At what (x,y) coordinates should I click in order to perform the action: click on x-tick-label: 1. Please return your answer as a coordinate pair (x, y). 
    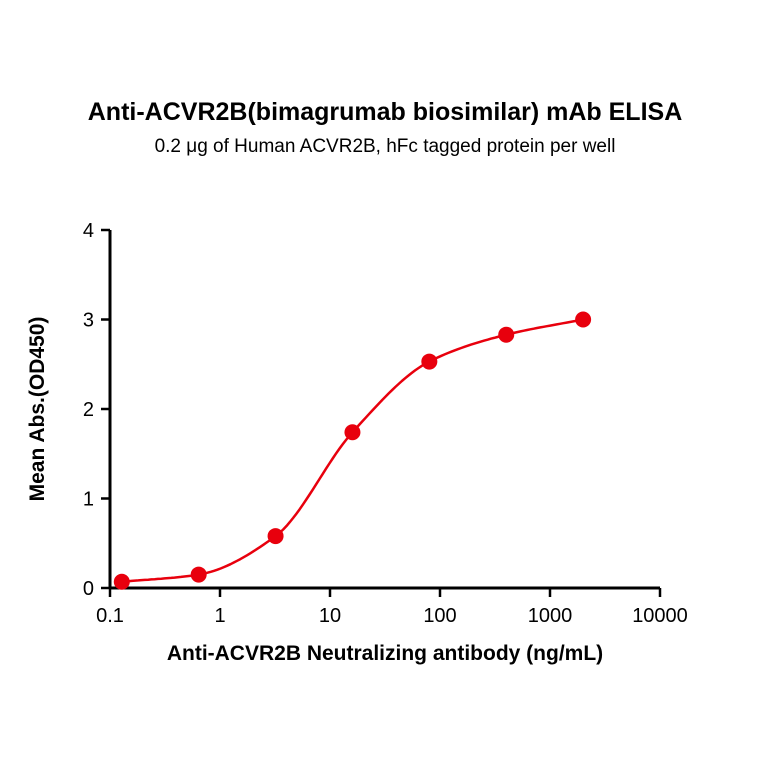
    Looking at the image, I should click on (219, 616).